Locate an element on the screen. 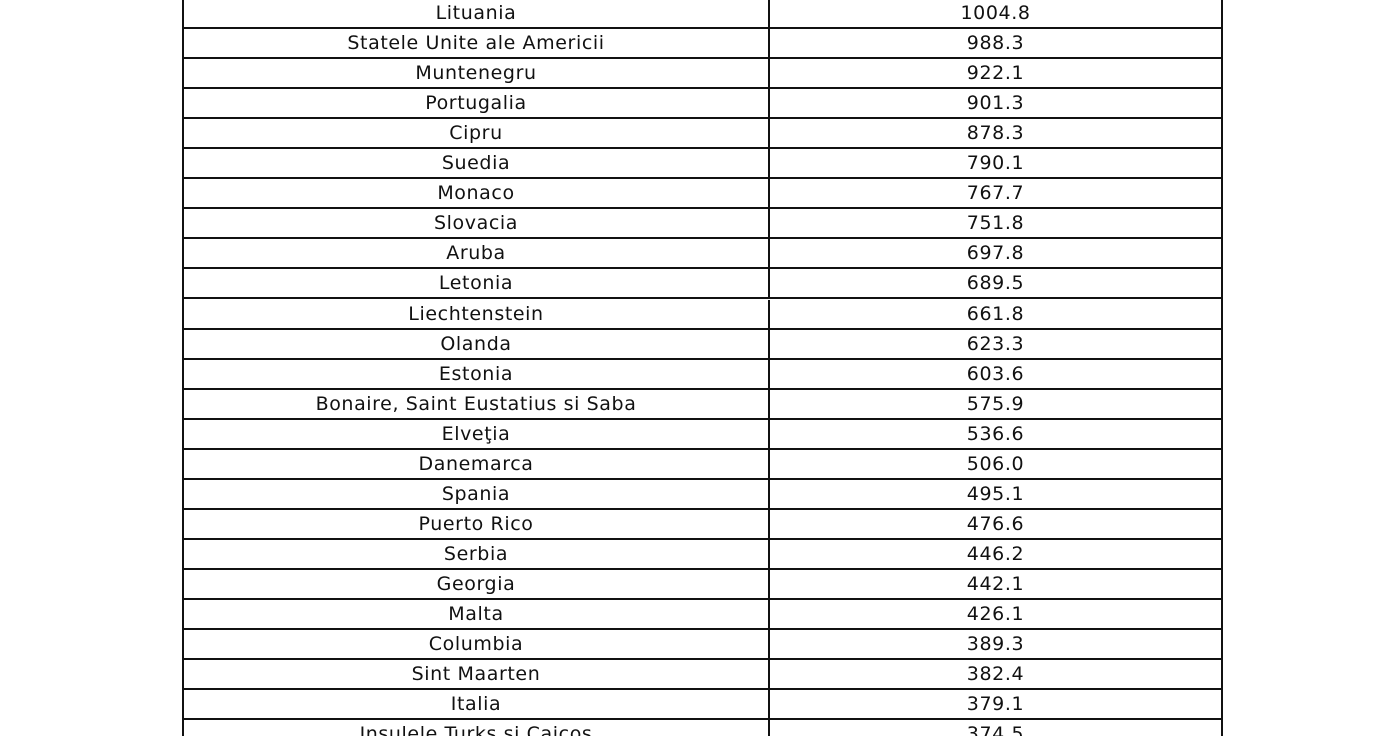 Image resolution: width=1400 pixels, height=736 pixels. table-row: Cipru 878.3 is located at coordinates (702, 134).